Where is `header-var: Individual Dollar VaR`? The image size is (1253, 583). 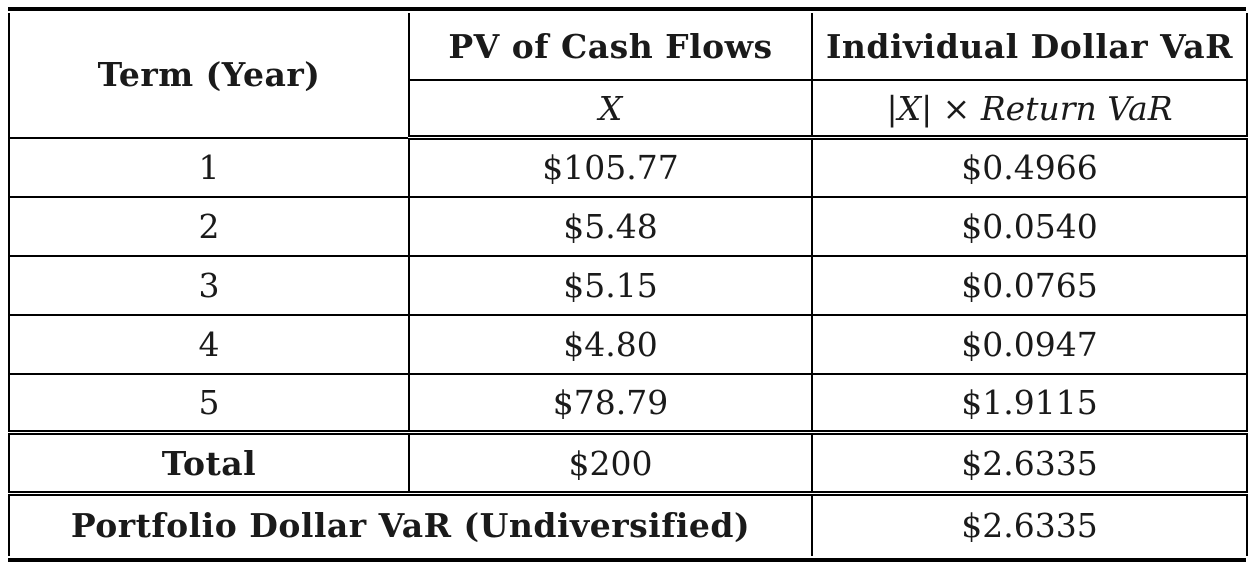
header-var: Individual Dollar VaR is located at coordinates (1029, 47).